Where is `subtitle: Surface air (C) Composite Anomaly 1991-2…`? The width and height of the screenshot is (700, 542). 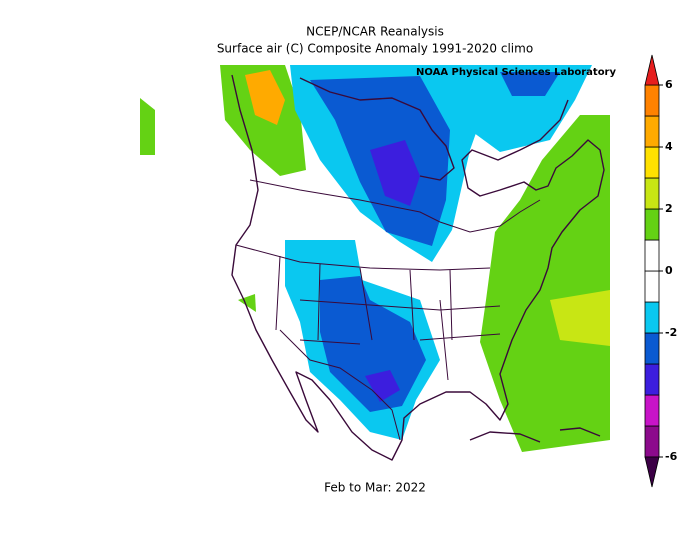 subtitle: Surface air (C) Composite Anomaly 1991-2… is located at coordinates (375, 49).